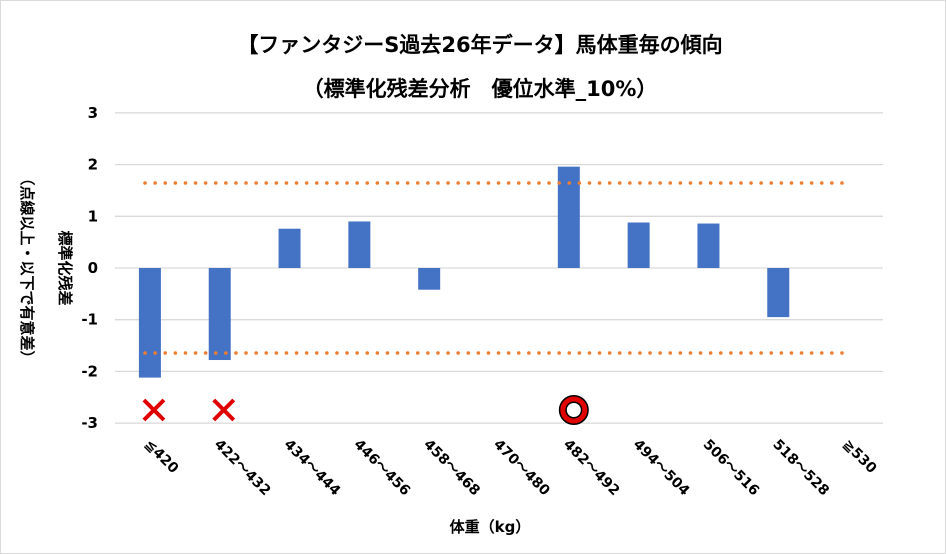 The image size is (946, 554). What do you see at coordinates (89, 423) in the screenshot?
I see `y-tick-label: -3` at bounding box center [89, 423].